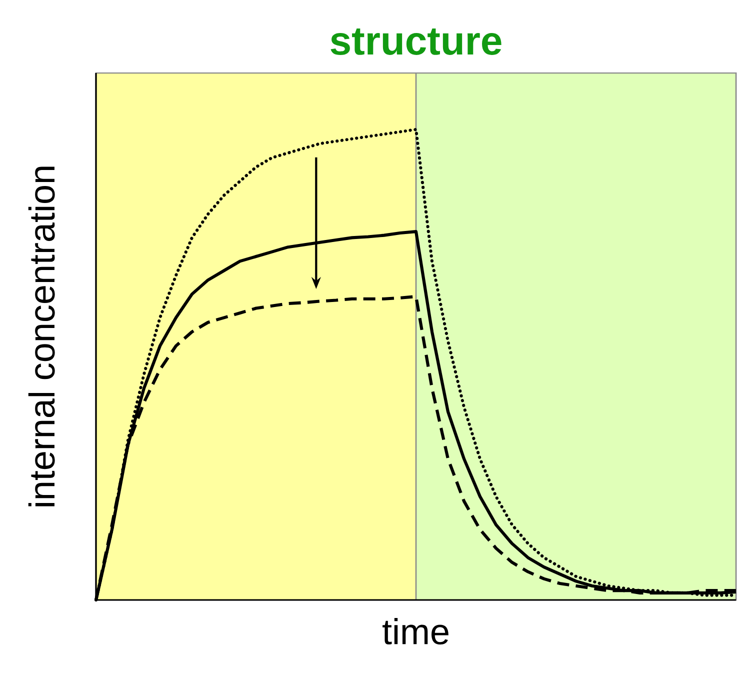 The width and height of the screenshot is (737, 685). What do you see at coordinates (41, 336) in the screenshot?
I see `y-axis-title: internal concentration` at bounding box center [41, 336].